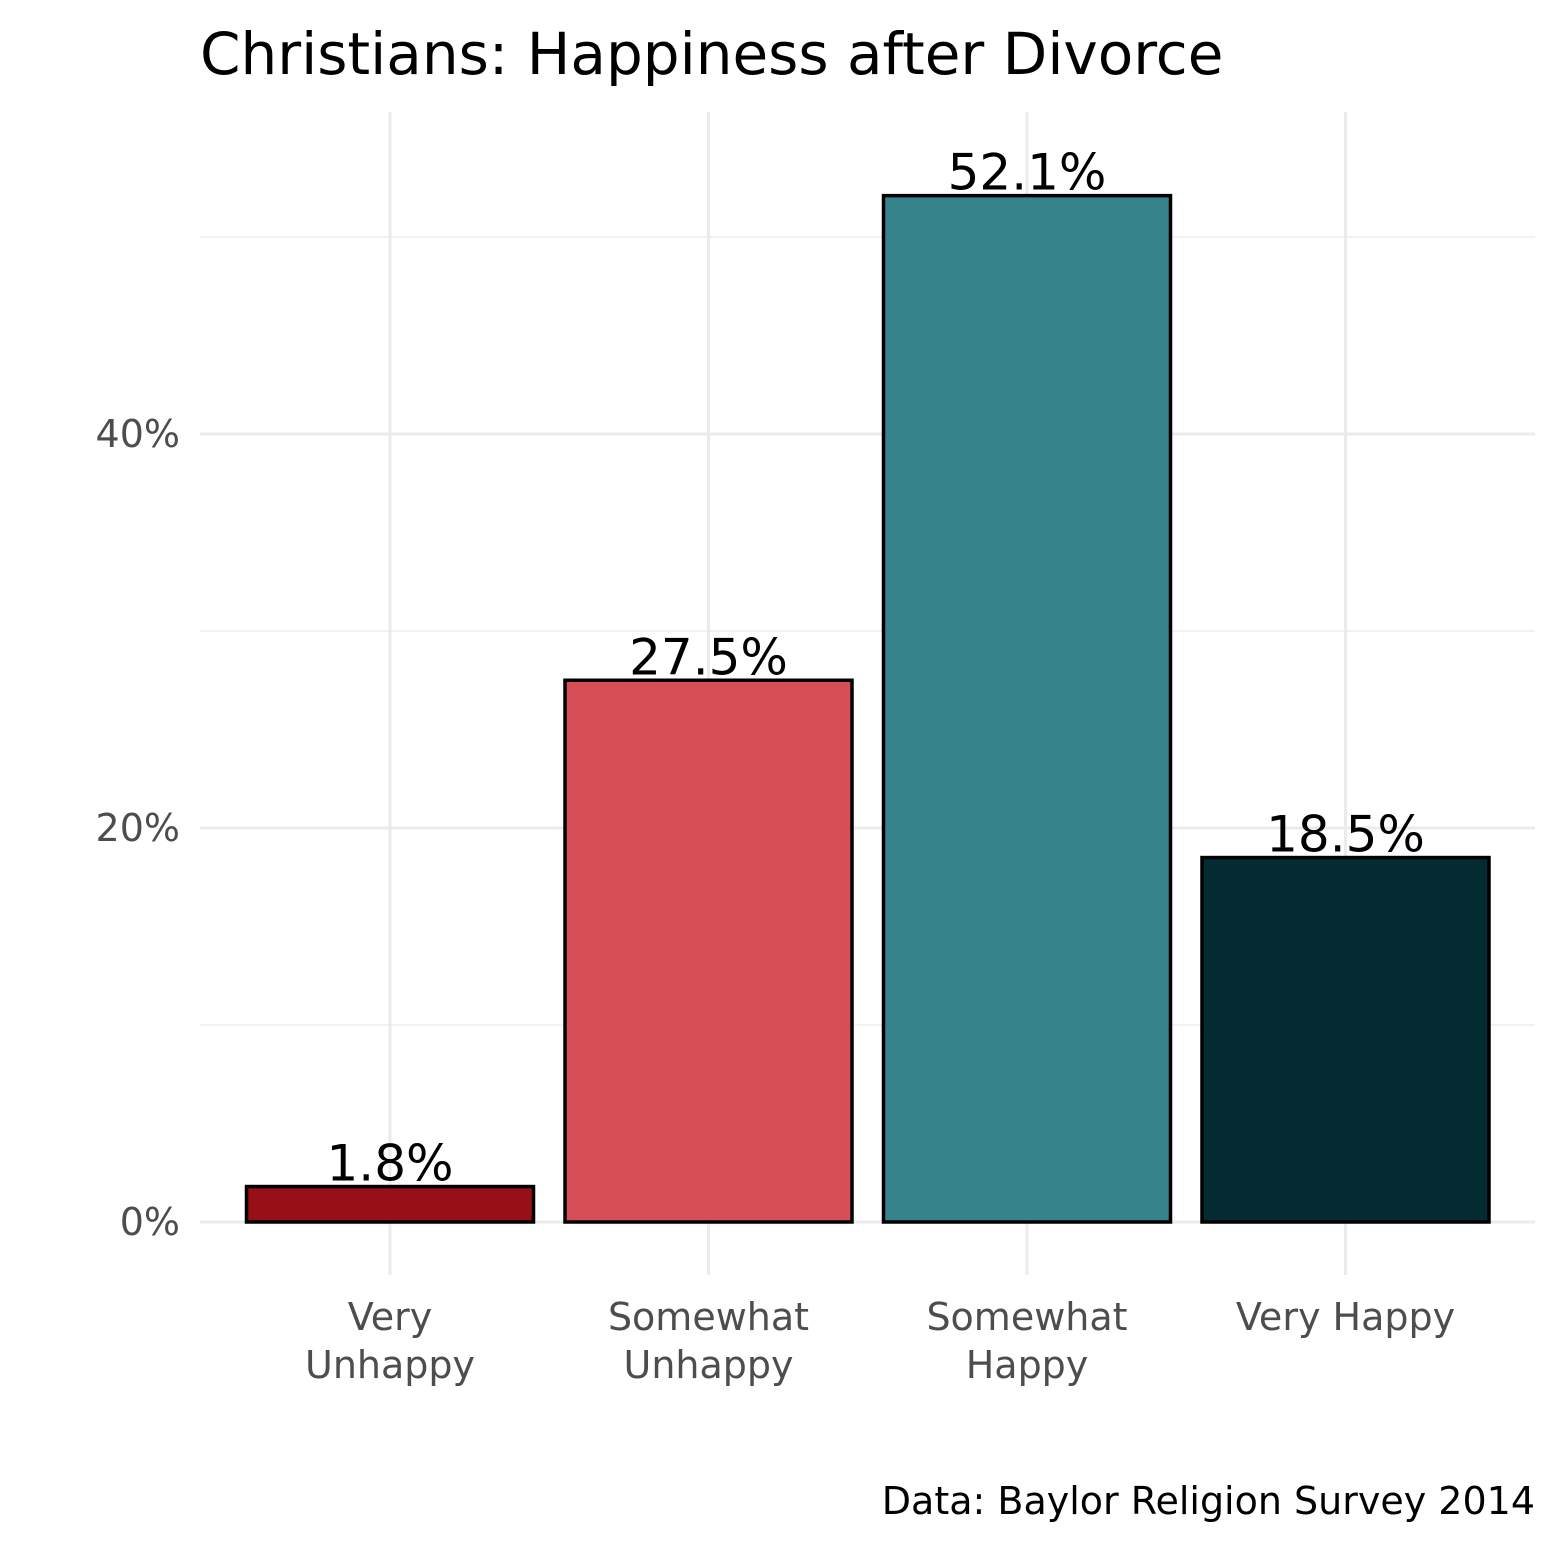 Image resolution: width=1559 pixels, height=1546 pixels. I want to click on y-axis-ticks: 0% 20% 40%, so click(138, 828).